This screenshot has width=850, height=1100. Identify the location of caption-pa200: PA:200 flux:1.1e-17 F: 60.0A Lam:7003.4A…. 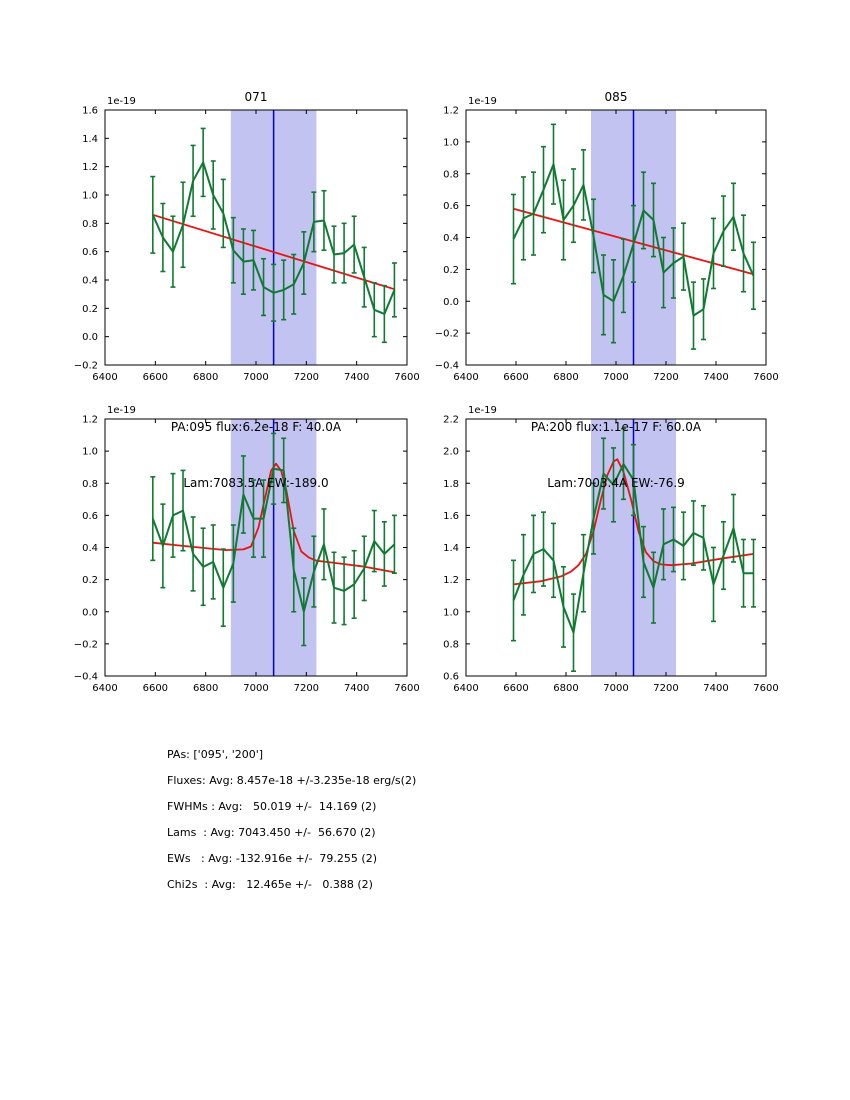
(616, 455).